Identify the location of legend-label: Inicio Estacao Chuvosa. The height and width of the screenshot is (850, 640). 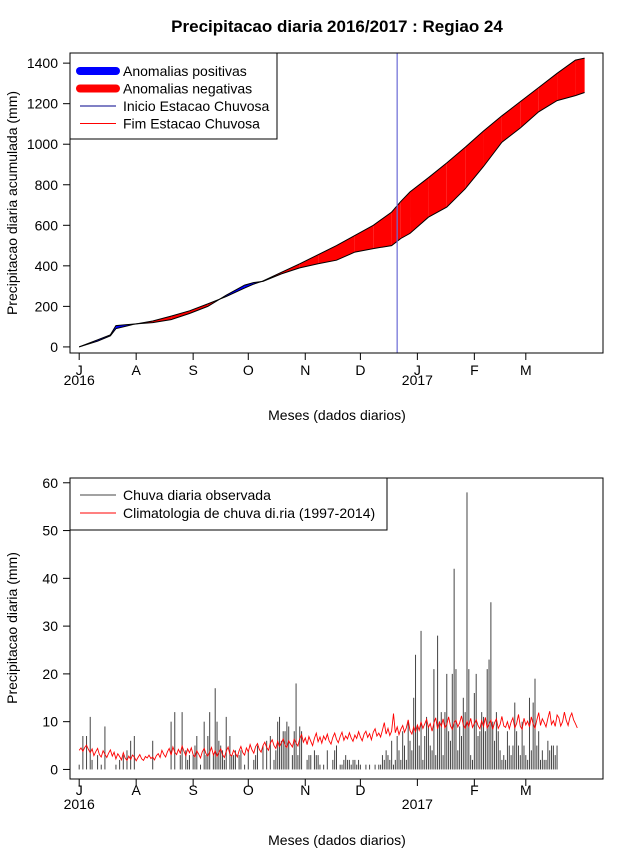
(196, 106).